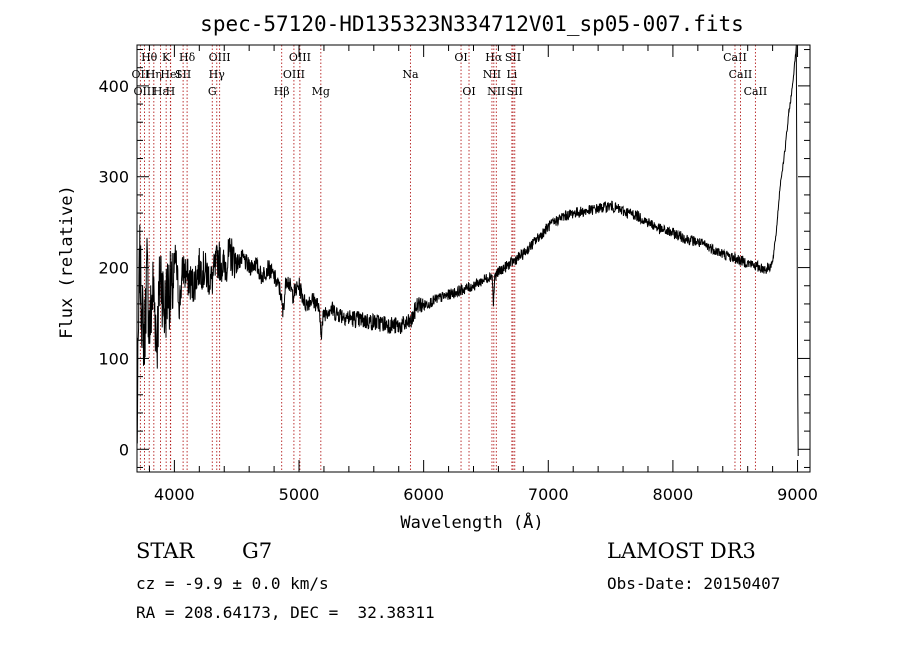 This screenshot has width=900, height=649. I want to click on x-tick-label: 7000, so click(548, 494).